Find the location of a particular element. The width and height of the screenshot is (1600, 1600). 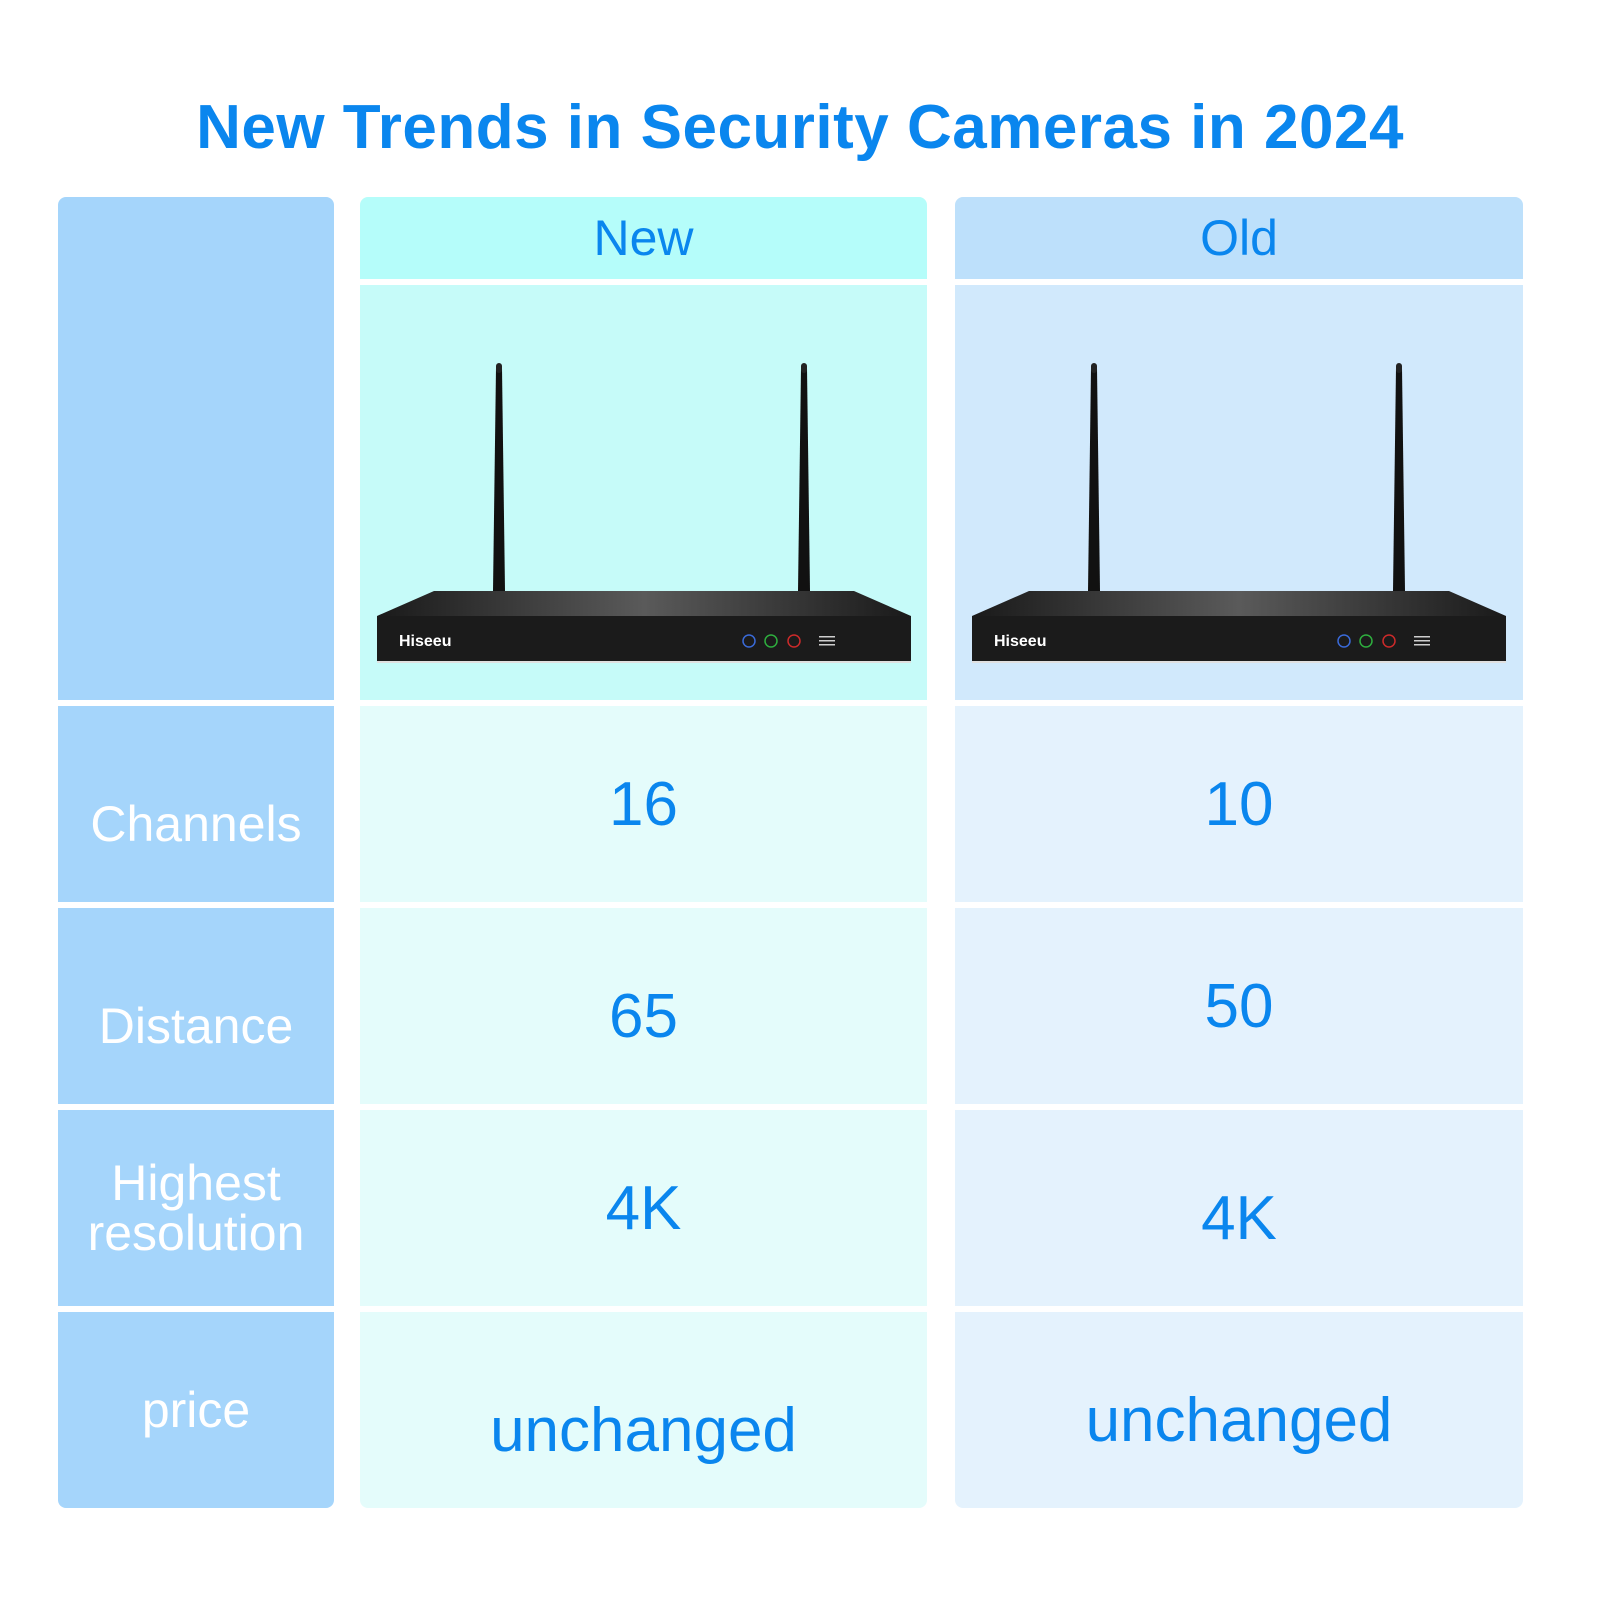

value-cell-channels-old: 10 is located at coordinates (1239, 804).